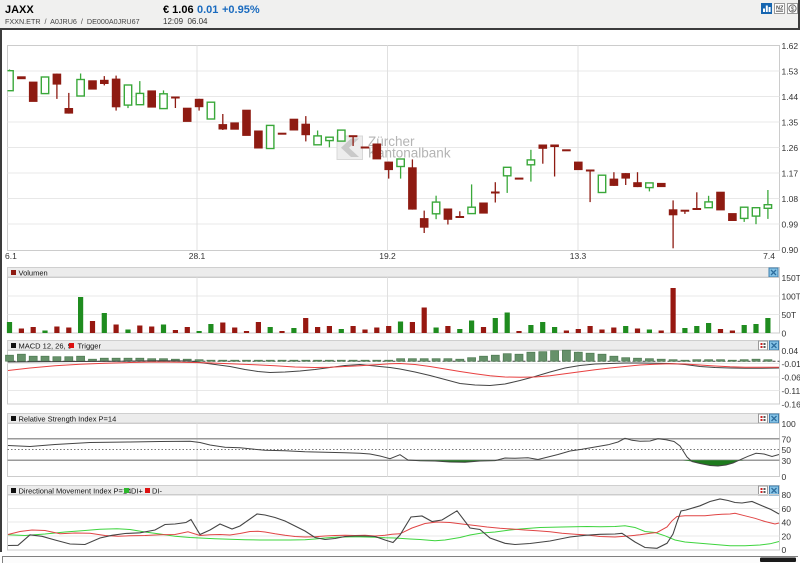 This screenshot has width=800, height=563. What do you see at coordinates (791, 296) in the screenshot?
I see `svg-text: 100T` at bounding box center [791, 296].